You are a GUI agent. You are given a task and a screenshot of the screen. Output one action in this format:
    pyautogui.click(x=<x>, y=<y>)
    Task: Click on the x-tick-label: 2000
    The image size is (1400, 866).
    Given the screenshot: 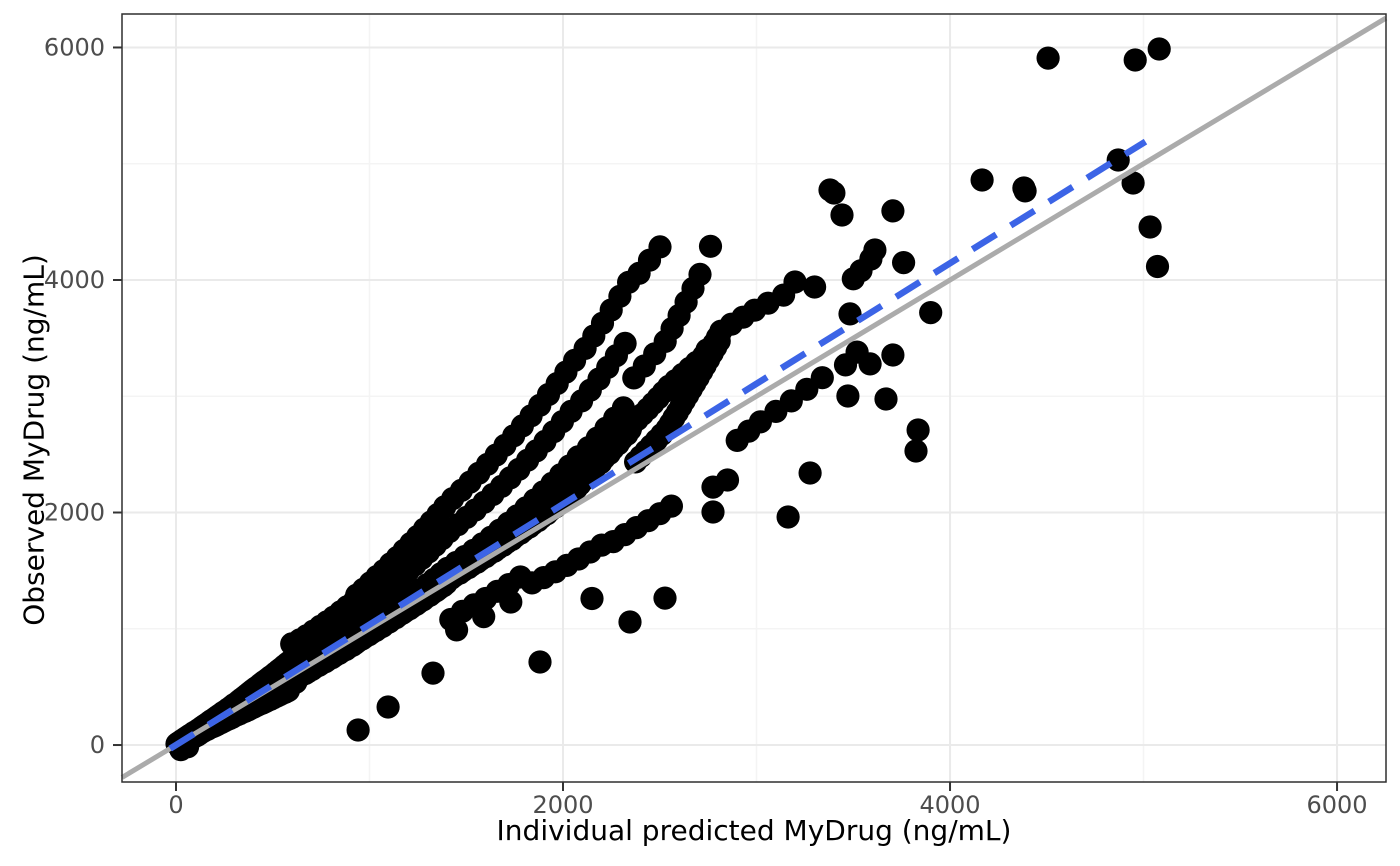 What is the action you would take?
    pyautogui.click(x=562, y=805)
    